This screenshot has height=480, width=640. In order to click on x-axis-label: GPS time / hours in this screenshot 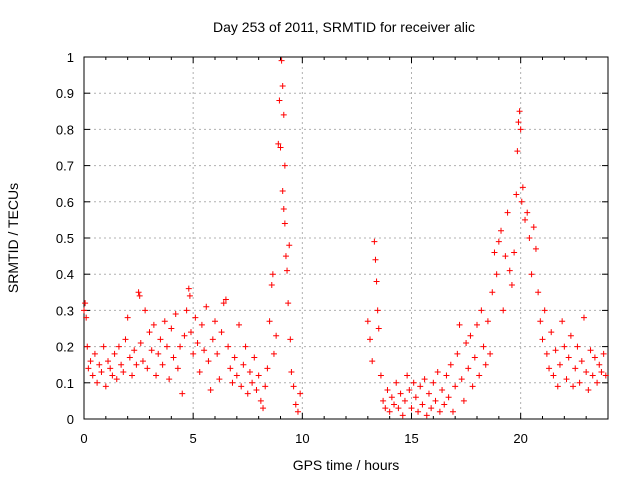, I will do `click(346, 465)`.